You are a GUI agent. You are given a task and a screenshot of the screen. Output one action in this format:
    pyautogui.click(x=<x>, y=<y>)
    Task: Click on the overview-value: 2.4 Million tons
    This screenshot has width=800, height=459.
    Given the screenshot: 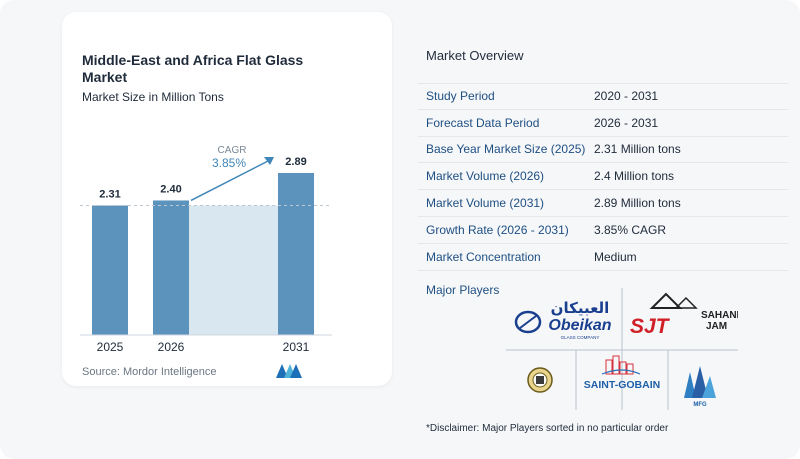 What is the action you would take?
    pyautogui.click(x=634, y=176)
    